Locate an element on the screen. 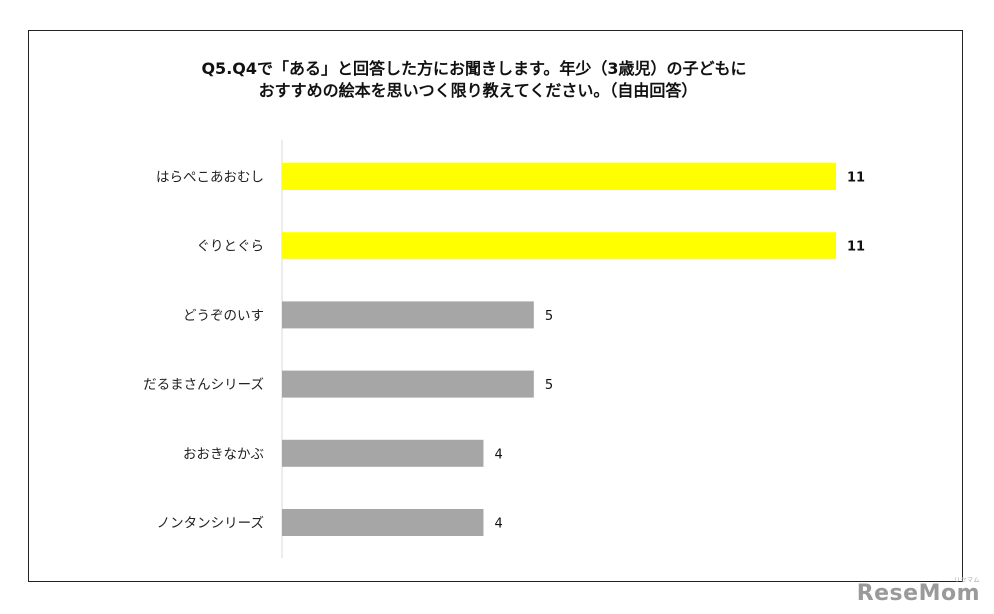 This screenshot has width=994, height=614. category-label: ぐりとぐら is located at coordinates (231, 247).